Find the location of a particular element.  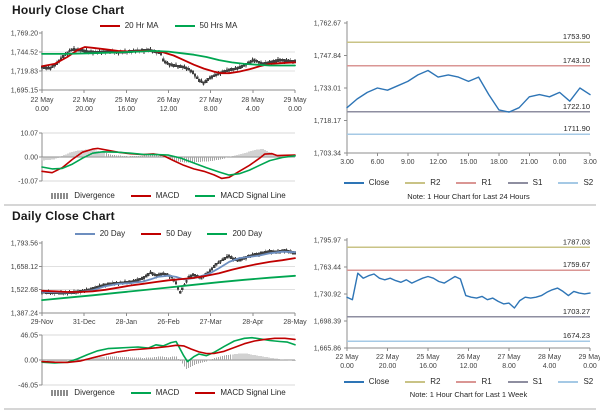

legend-item: 50 Hrs MA is located at coordinates (205, 25).